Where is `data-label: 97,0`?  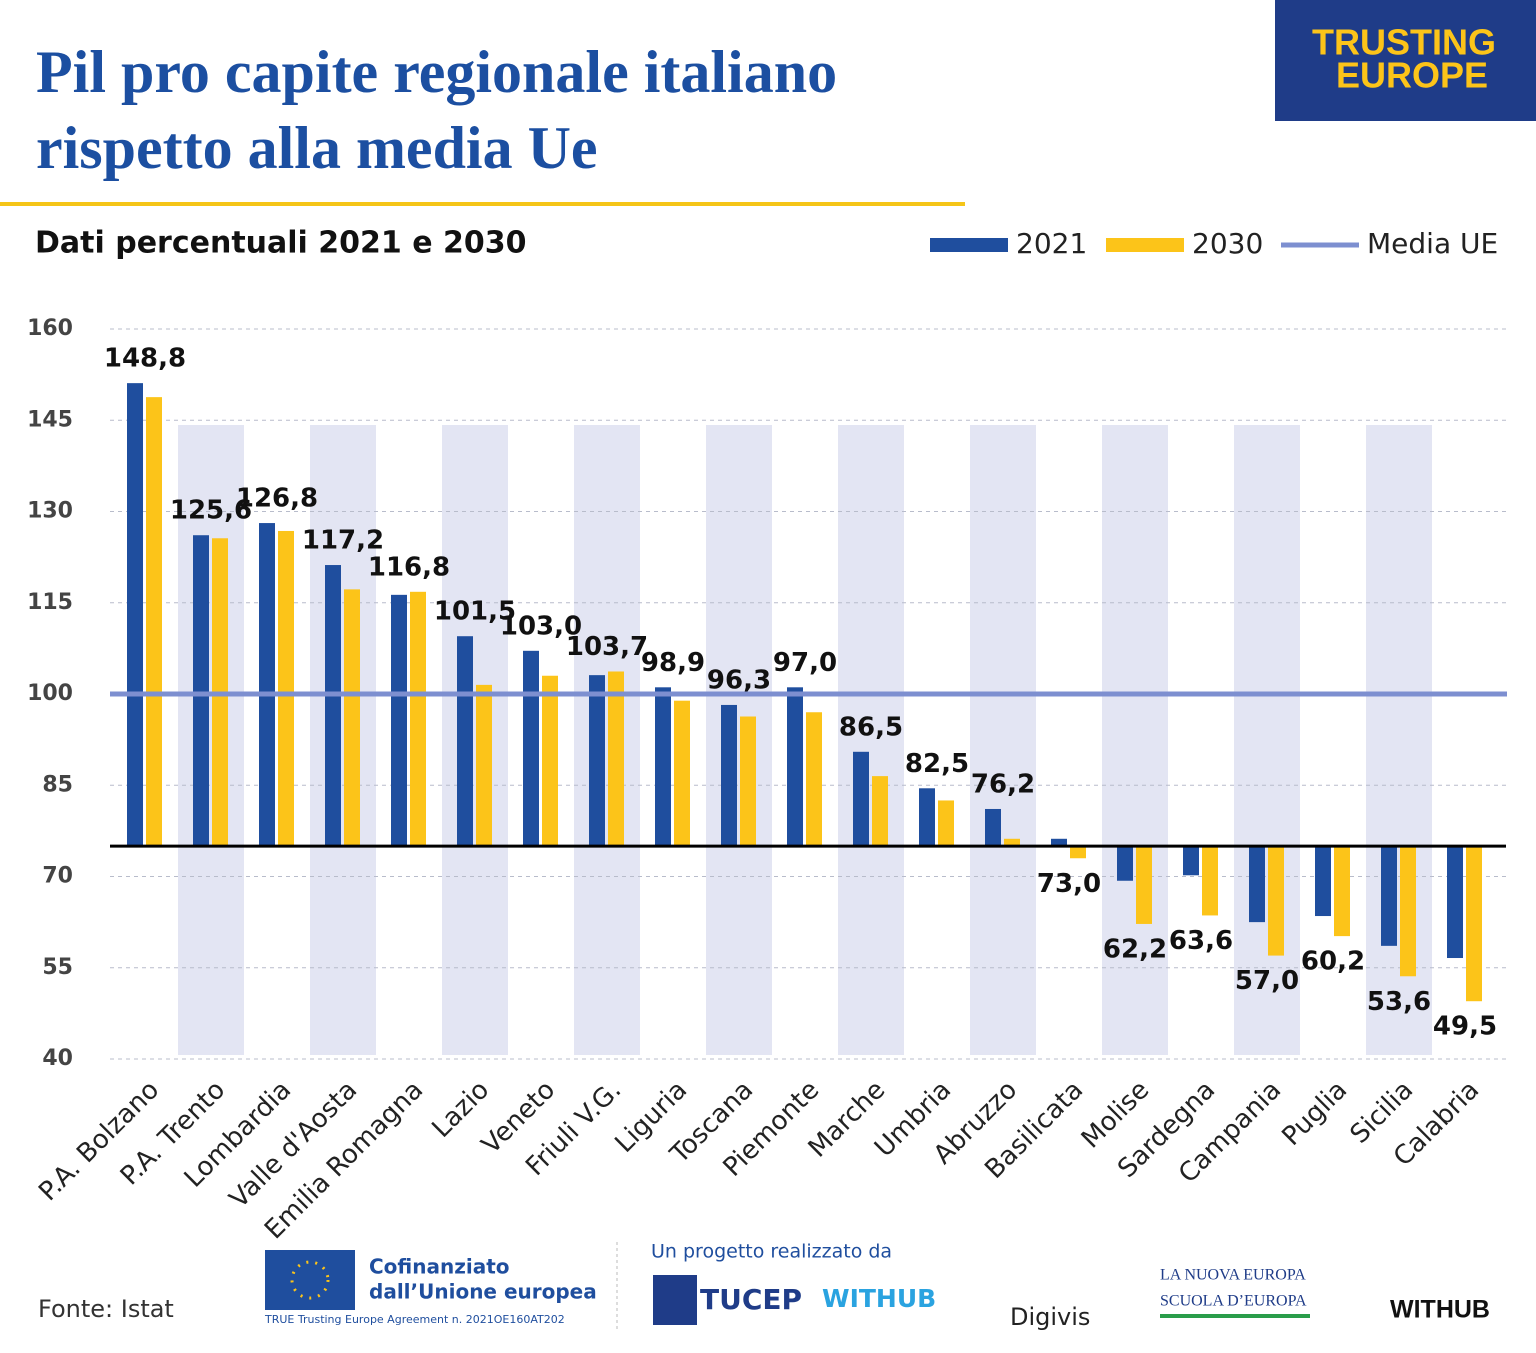
data-label: 97,0 is located at coordinates (805, 663).